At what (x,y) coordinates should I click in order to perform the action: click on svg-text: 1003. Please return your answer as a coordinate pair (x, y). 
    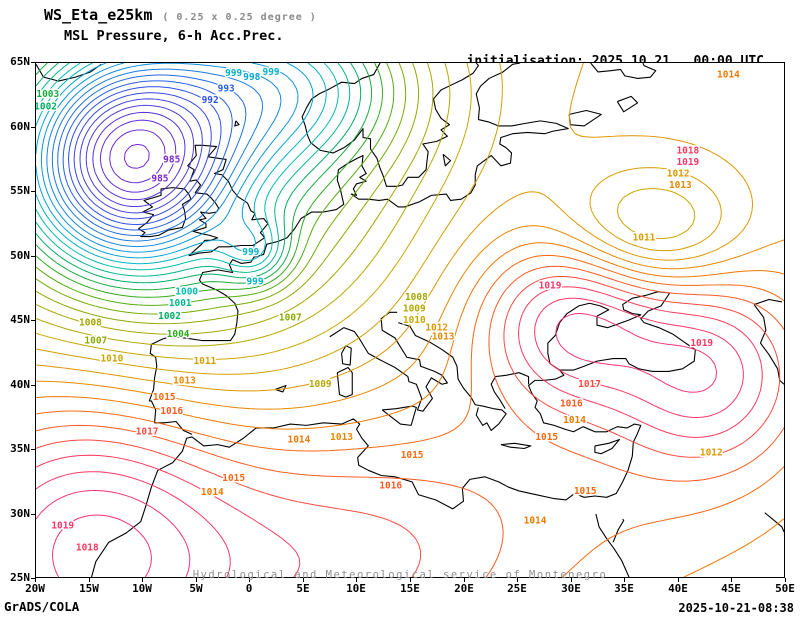
    Looking at the image, I should click on (47, 94).